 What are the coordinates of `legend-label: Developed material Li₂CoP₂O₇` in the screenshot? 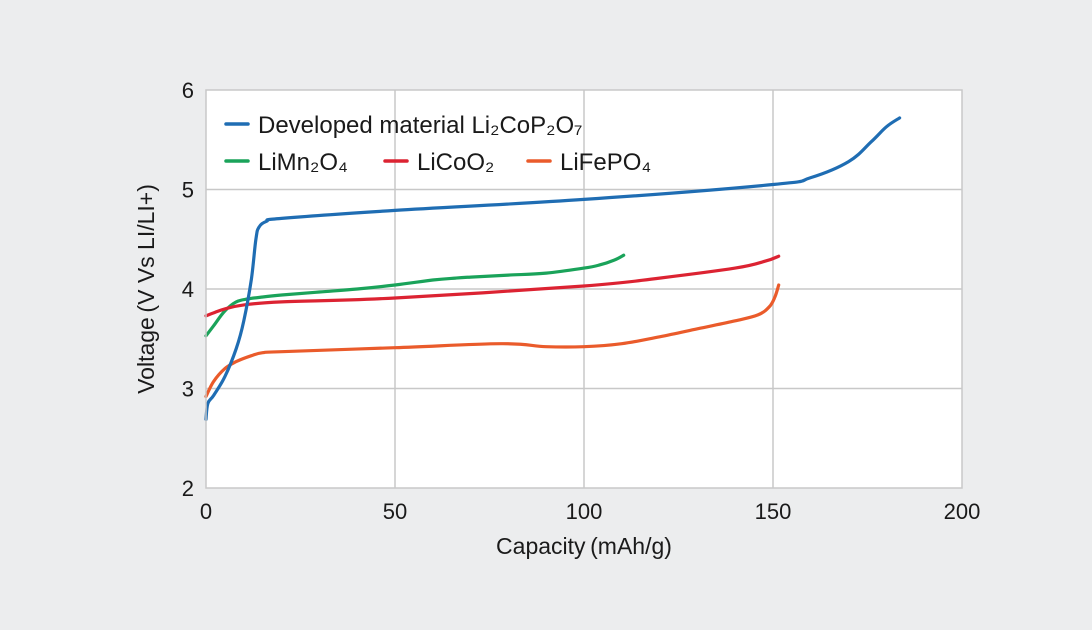 It's located at (420, 125).